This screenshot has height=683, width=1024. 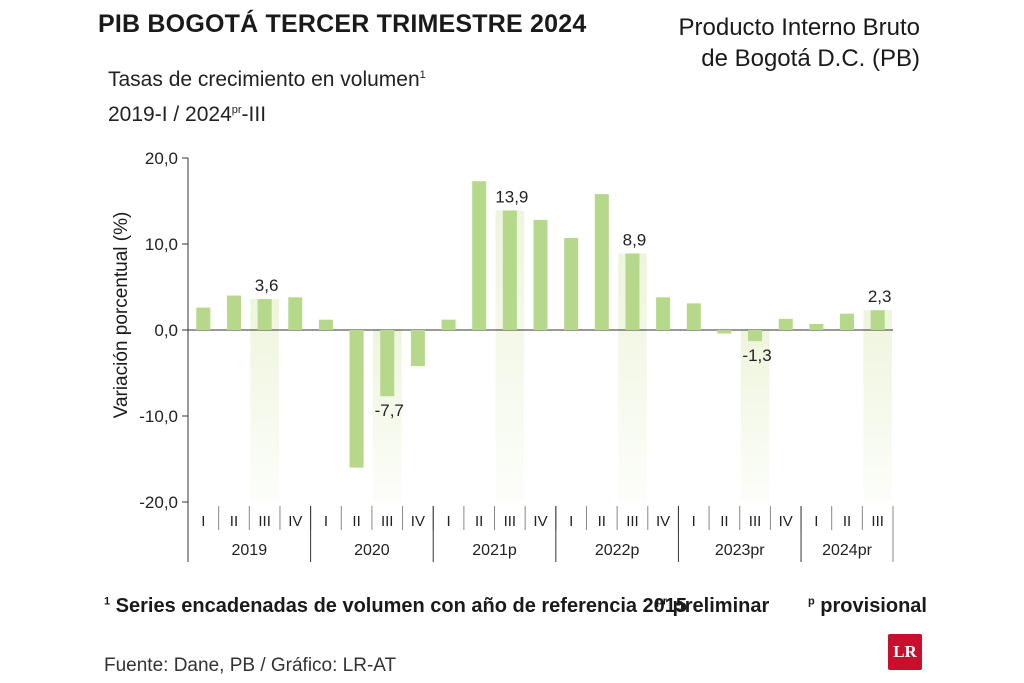 What do you see at coordinates (158, 416) in the screenshot?
I see `y-tick-label: -10,0` at bounding box center [158, 416].